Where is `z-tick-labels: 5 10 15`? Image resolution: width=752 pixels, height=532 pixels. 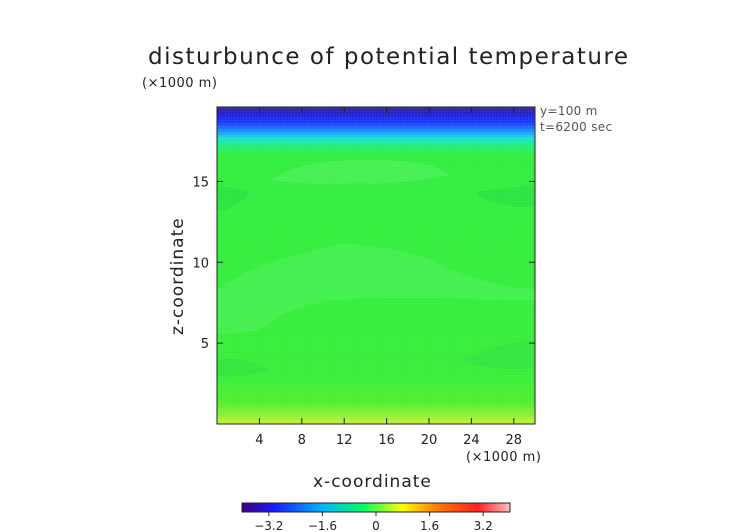
z-tick-labels: 5 10 15 is located at coordinates (200, 263).